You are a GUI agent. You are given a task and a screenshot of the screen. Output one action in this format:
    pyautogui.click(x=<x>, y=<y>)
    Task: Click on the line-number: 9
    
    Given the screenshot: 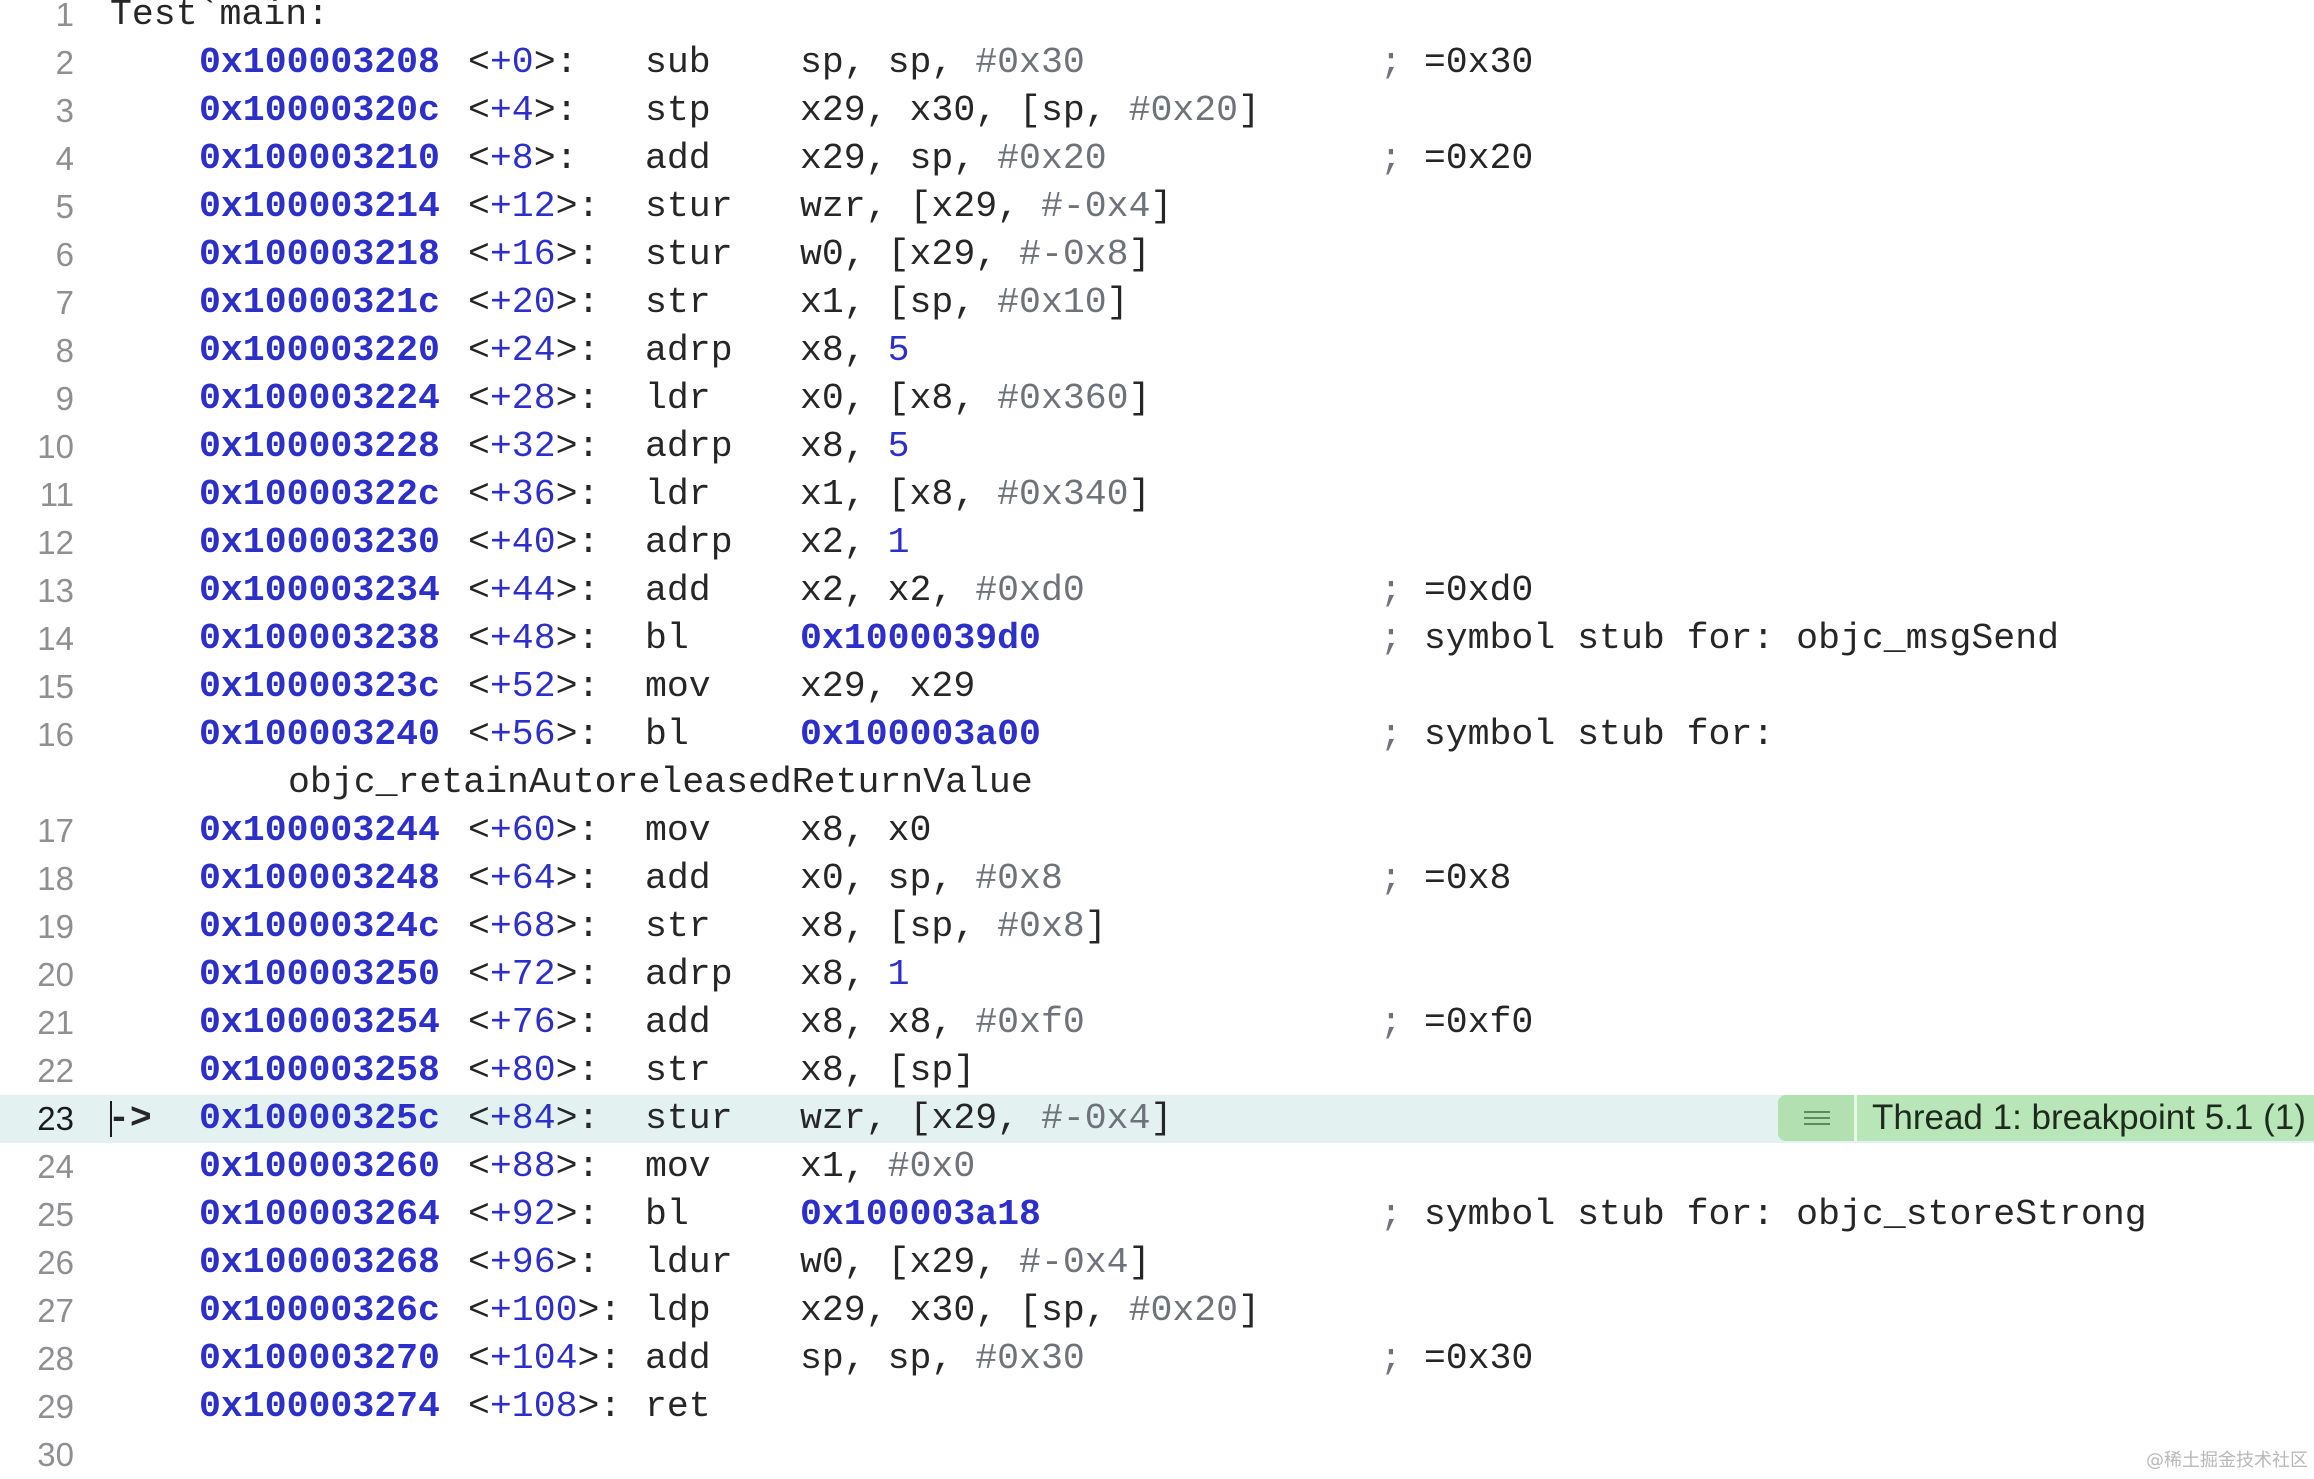 What is the action you would take?
    pyautogui.click(x=64, y=398)
    